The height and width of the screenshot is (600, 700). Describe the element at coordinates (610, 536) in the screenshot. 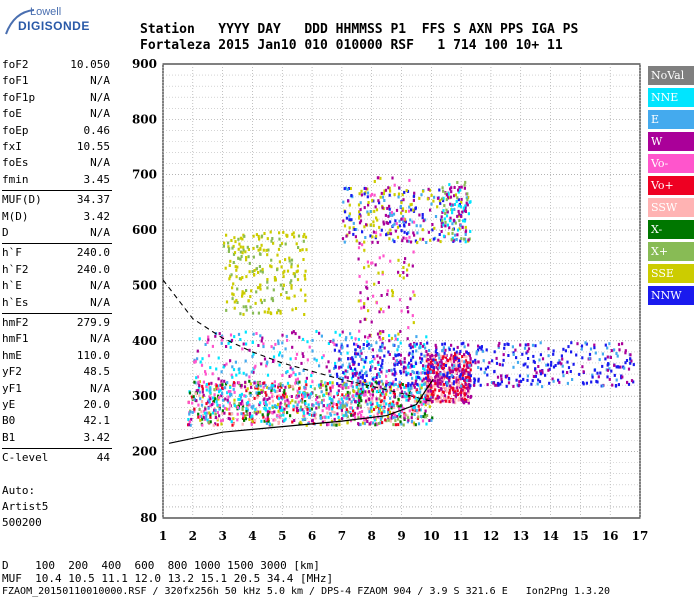

I see `x-tick-label: 16` at that location.